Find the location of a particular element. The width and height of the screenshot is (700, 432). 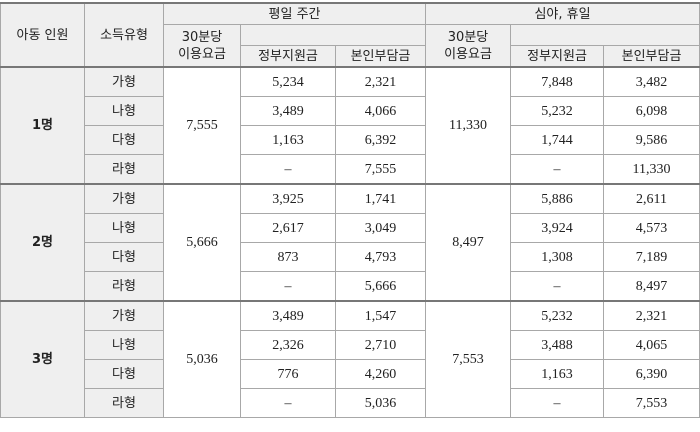

table-cell: 9,586 is located at coordinates (651, 140).